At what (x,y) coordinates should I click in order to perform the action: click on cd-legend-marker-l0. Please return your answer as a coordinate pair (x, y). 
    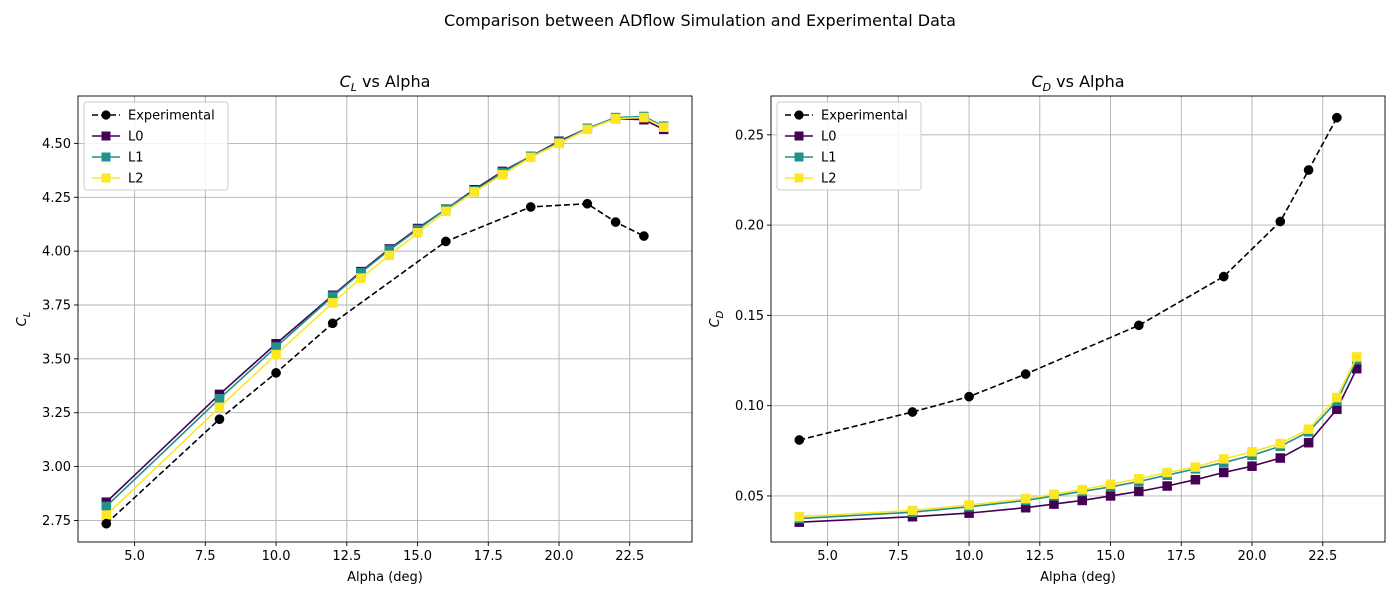
    Looking at the image, I should click on (799, 136).